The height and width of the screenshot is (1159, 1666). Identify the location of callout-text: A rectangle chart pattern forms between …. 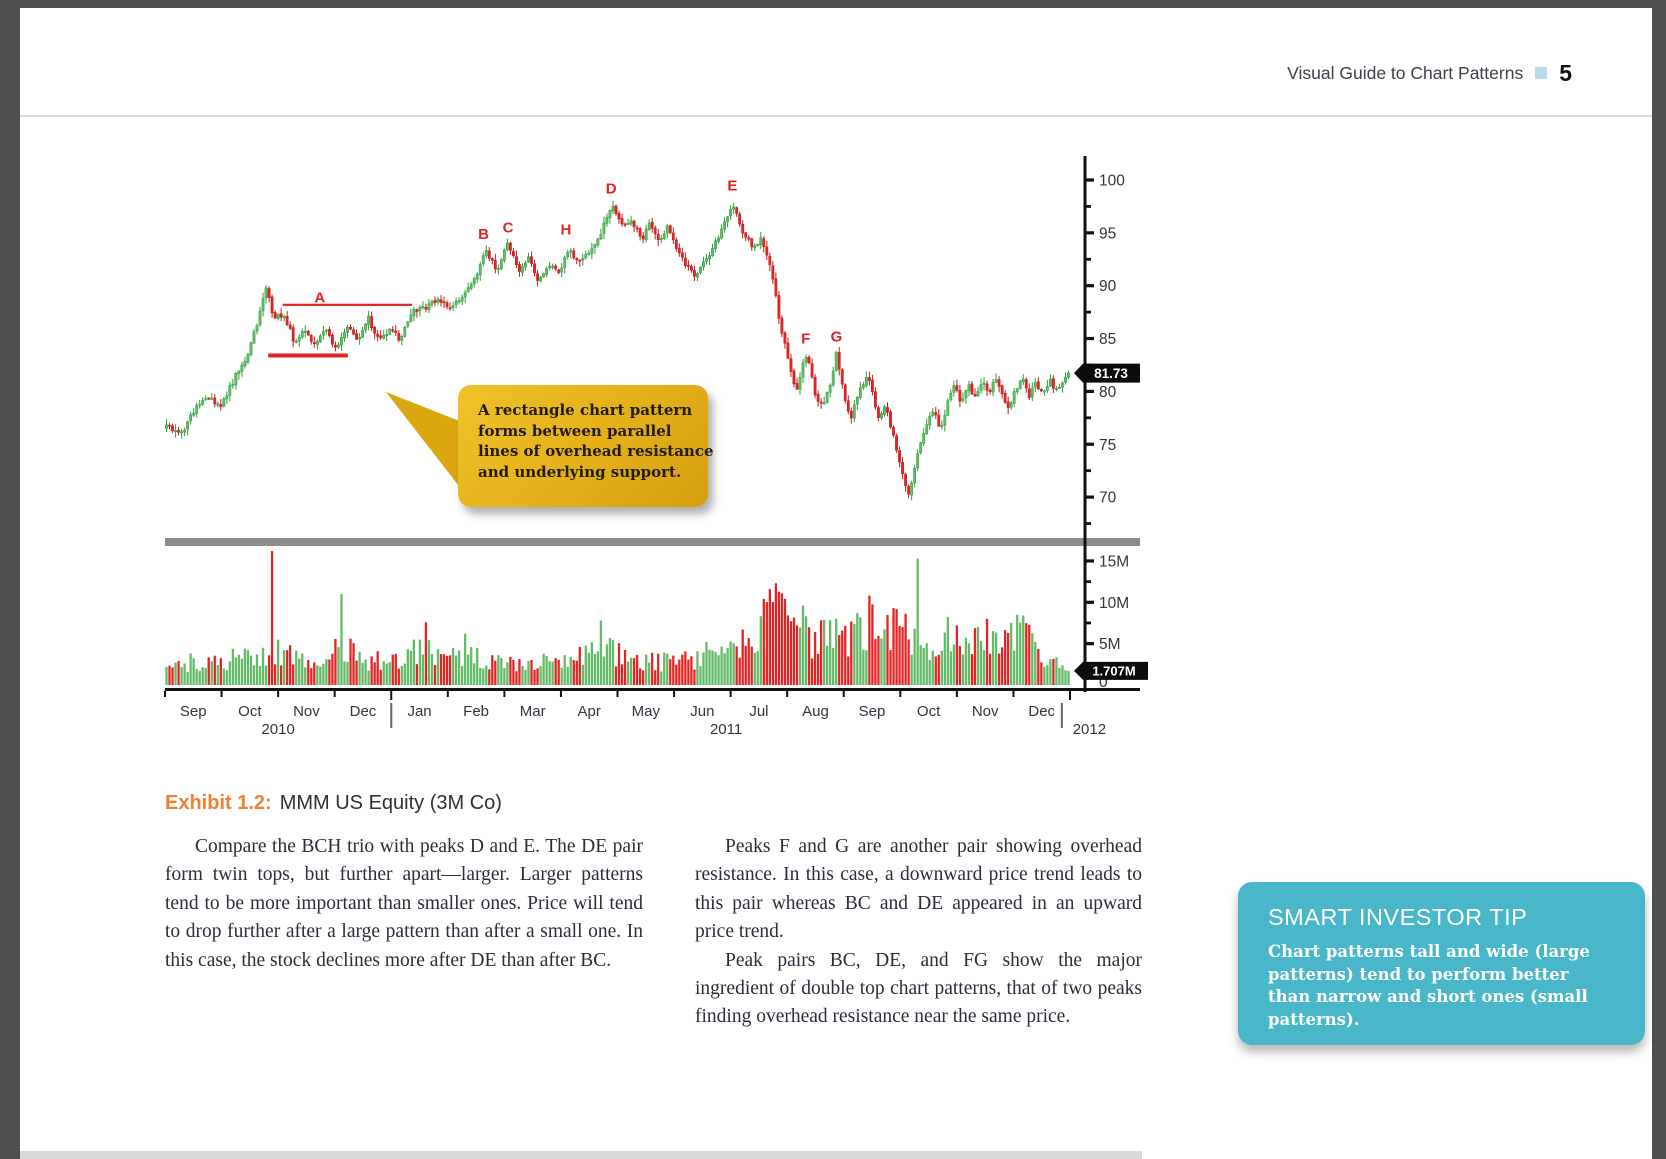
(586, 433).